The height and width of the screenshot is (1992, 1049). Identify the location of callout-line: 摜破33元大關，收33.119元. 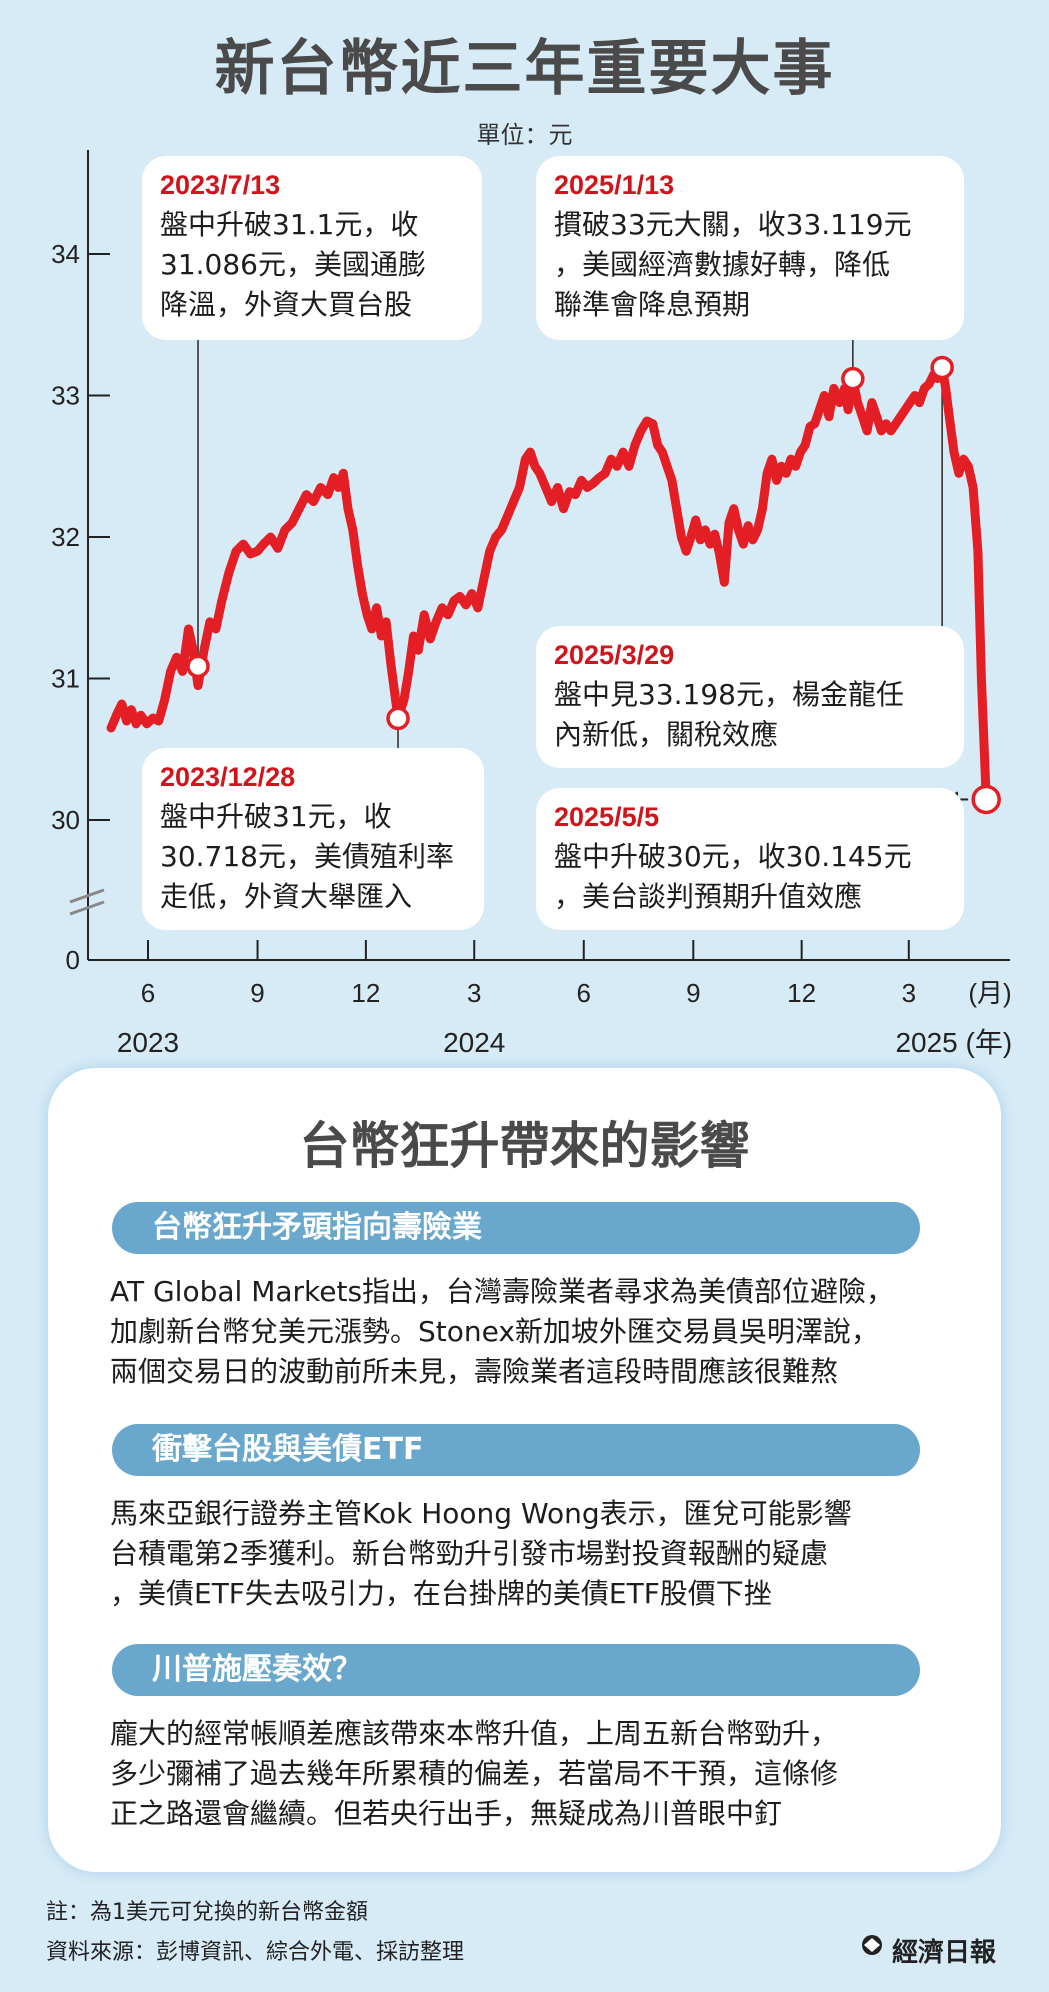
(733, 224).